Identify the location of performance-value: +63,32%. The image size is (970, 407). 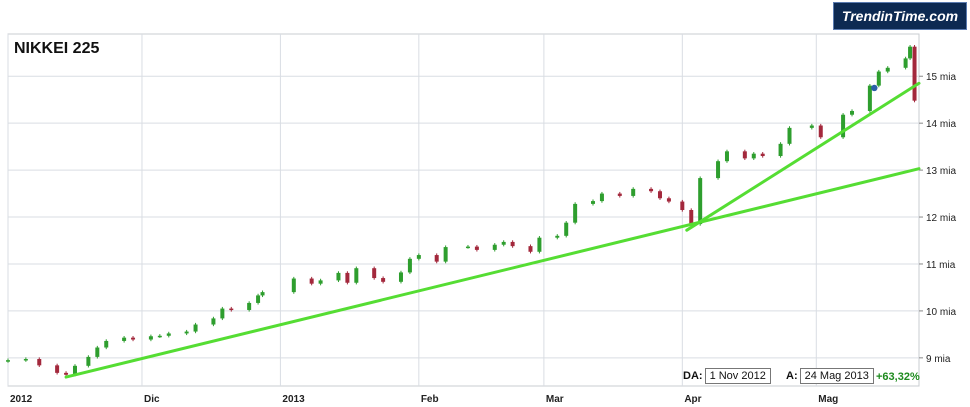
(898, 377).